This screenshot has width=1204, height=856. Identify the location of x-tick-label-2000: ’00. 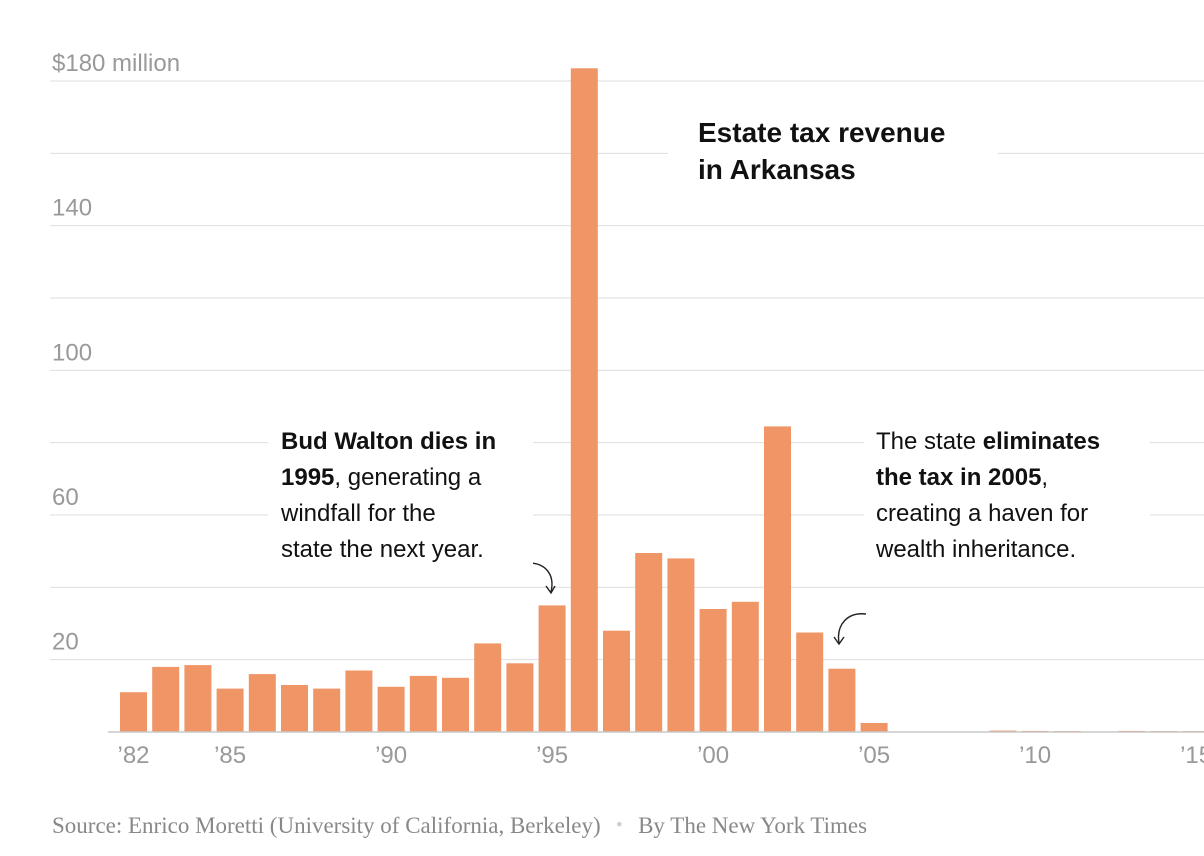
(713, 755).